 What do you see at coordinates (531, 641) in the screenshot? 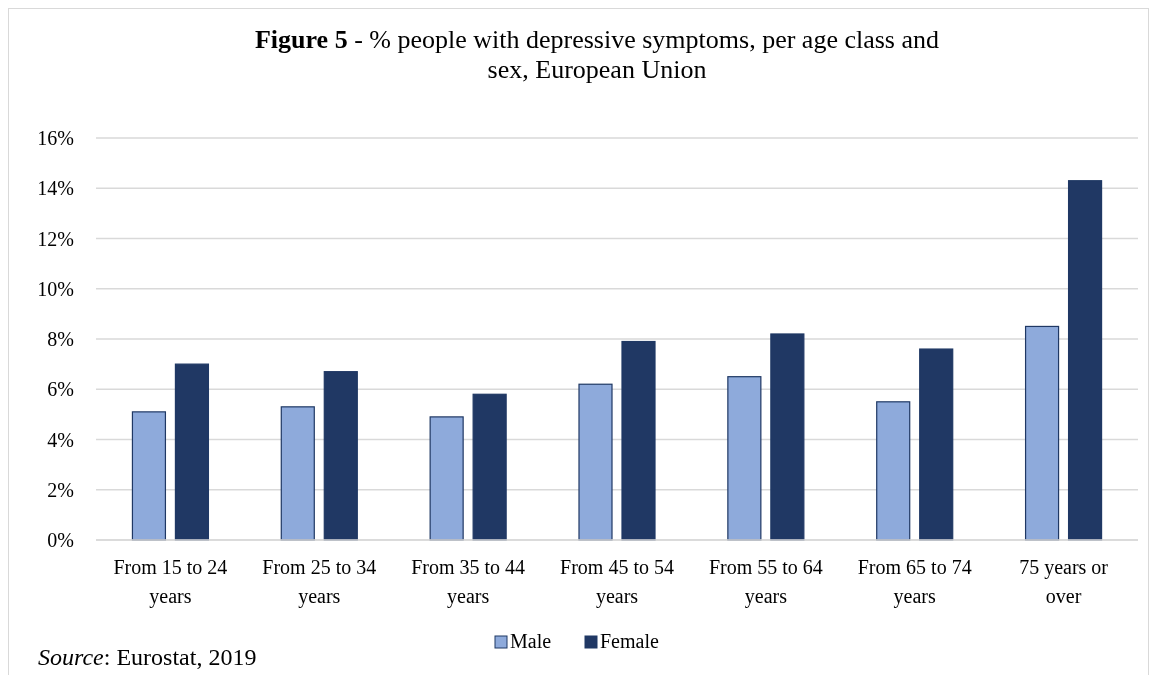
I see `legend-label: Male` at bounding box center [531, 641].